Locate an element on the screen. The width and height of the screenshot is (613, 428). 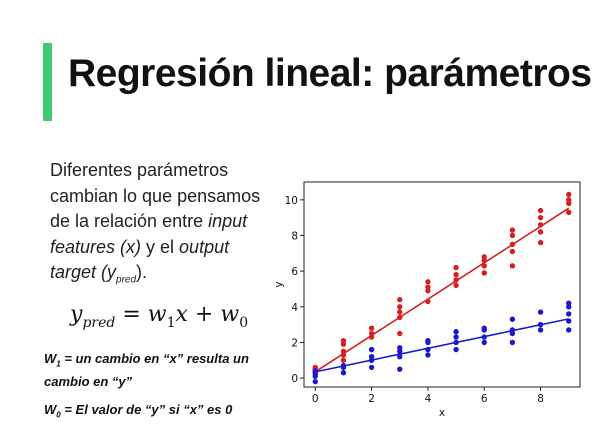
output-term: output target (ypred is located at coordinates (140, 261).